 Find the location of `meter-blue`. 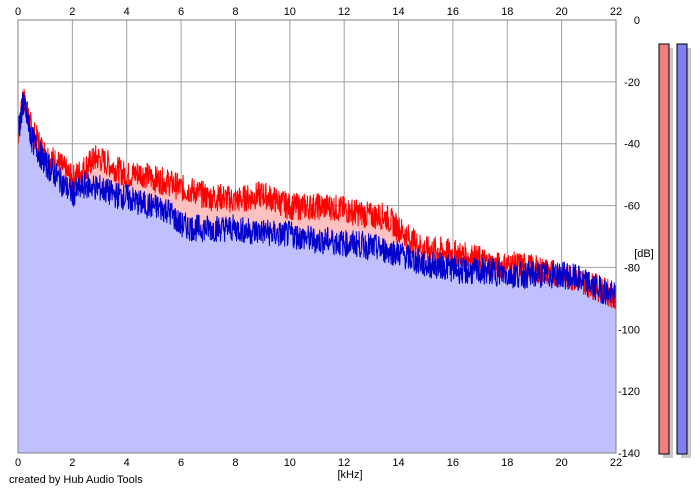

meter-blue is located at coordinates (682, 249).